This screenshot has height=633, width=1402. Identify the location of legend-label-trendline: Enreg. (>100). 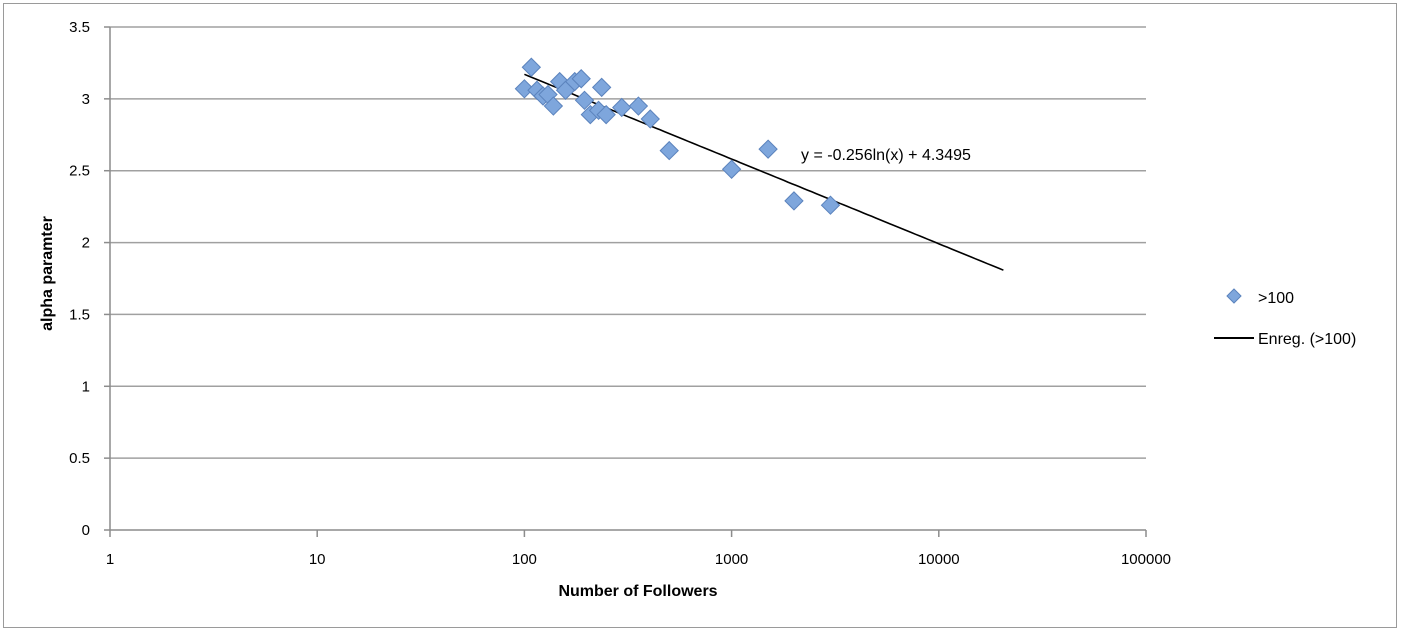
(1307, 339).